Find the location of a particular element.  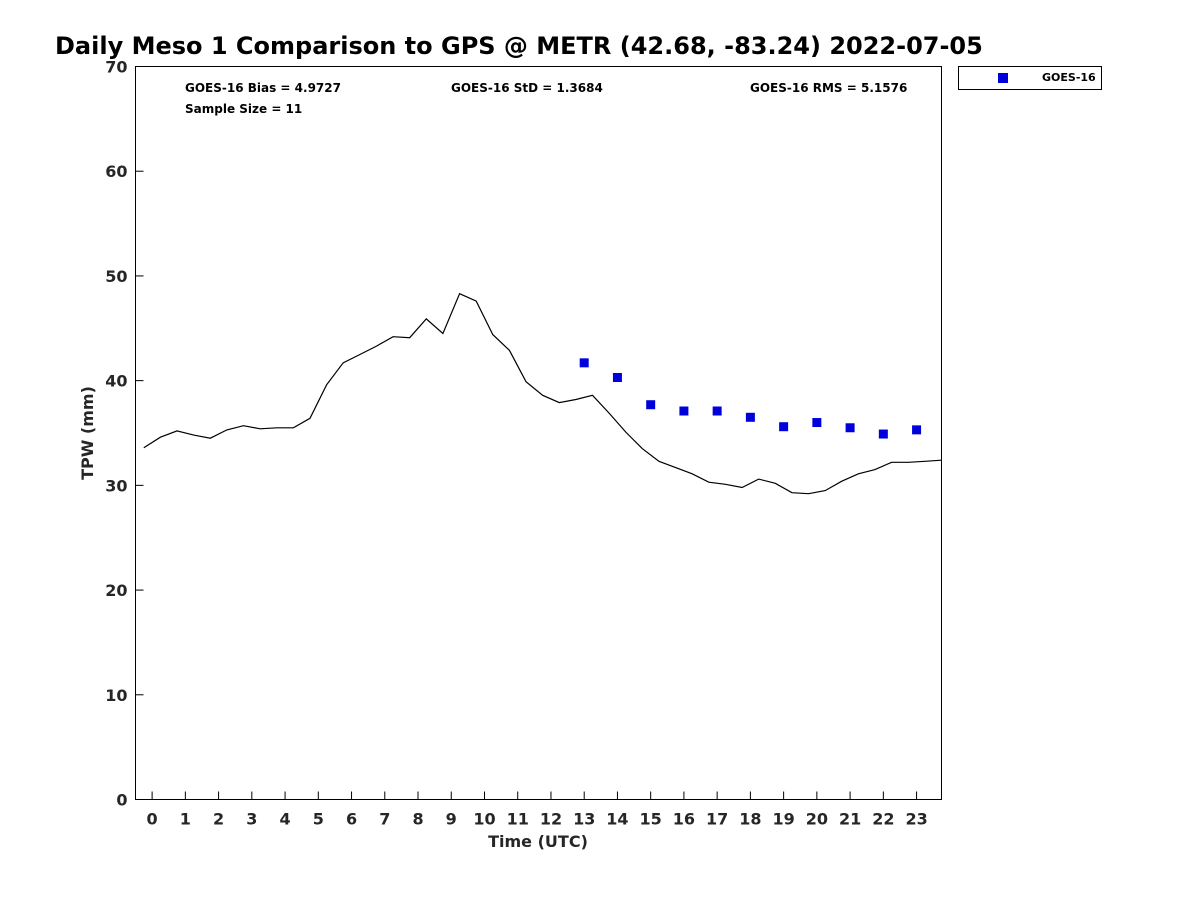

x-axis: 0 1 2 3 4 5 6 7 8 9 10 11 12 13 14 15 16 17 18 19 20 21 22 23 is located at coordinates (537, 810).